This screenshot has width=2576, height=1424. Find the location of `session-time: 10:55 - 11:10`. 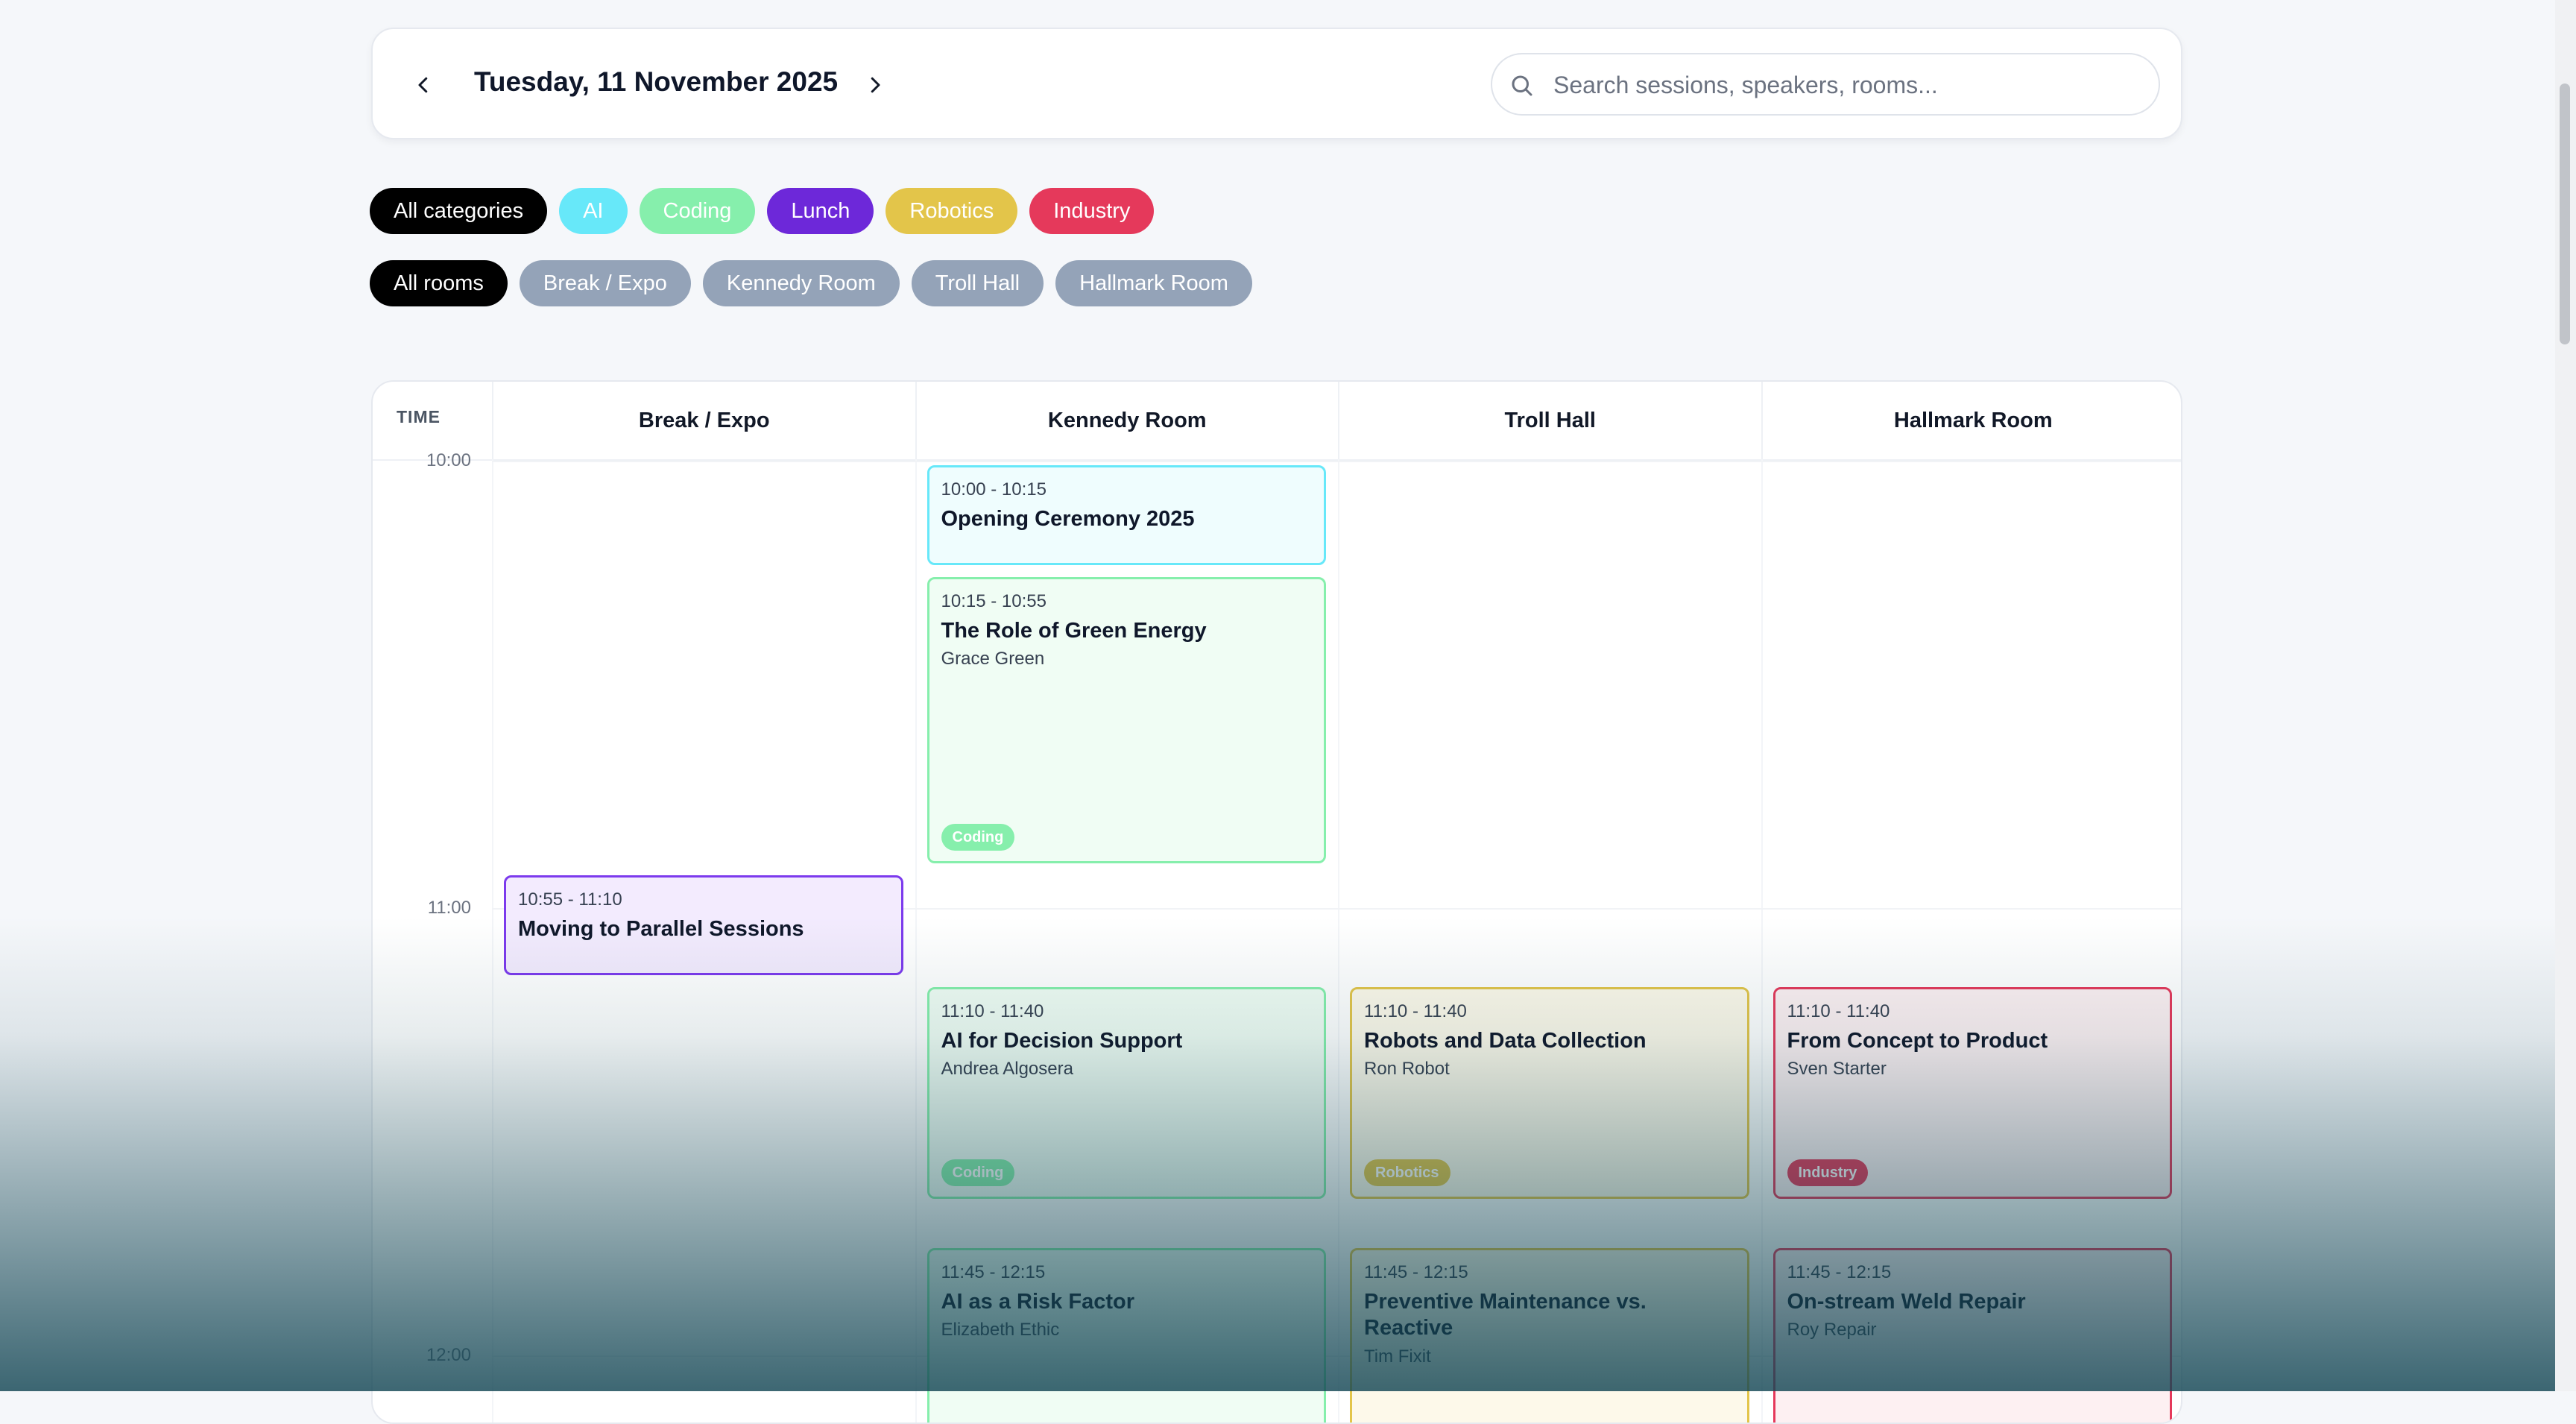

session-time: 10:55 - 11:10 is located at coordinates (570, 900).